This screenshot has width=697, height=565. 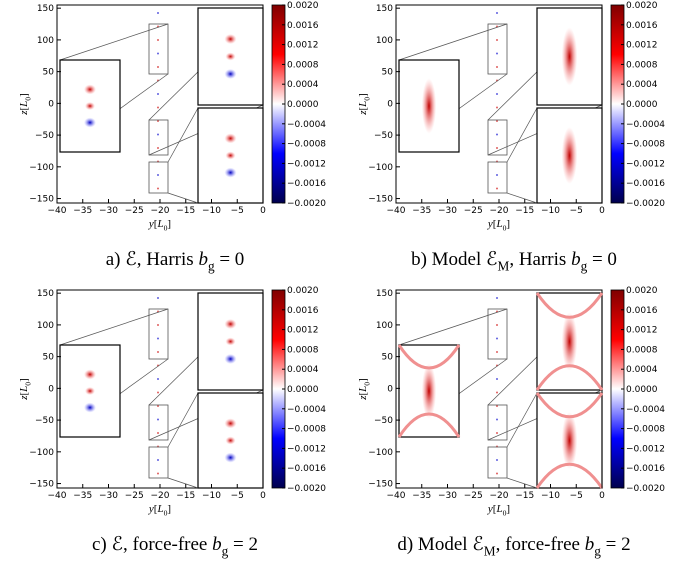 I want to click on colorbar-tick-label: −0.0020, so click(x=306, y=204).